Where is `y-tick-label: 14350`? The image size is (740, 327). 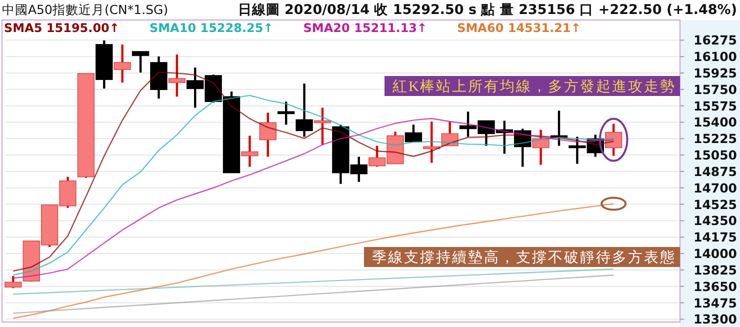
y-tick-label: 14350 is located at coordinates (716, 220).